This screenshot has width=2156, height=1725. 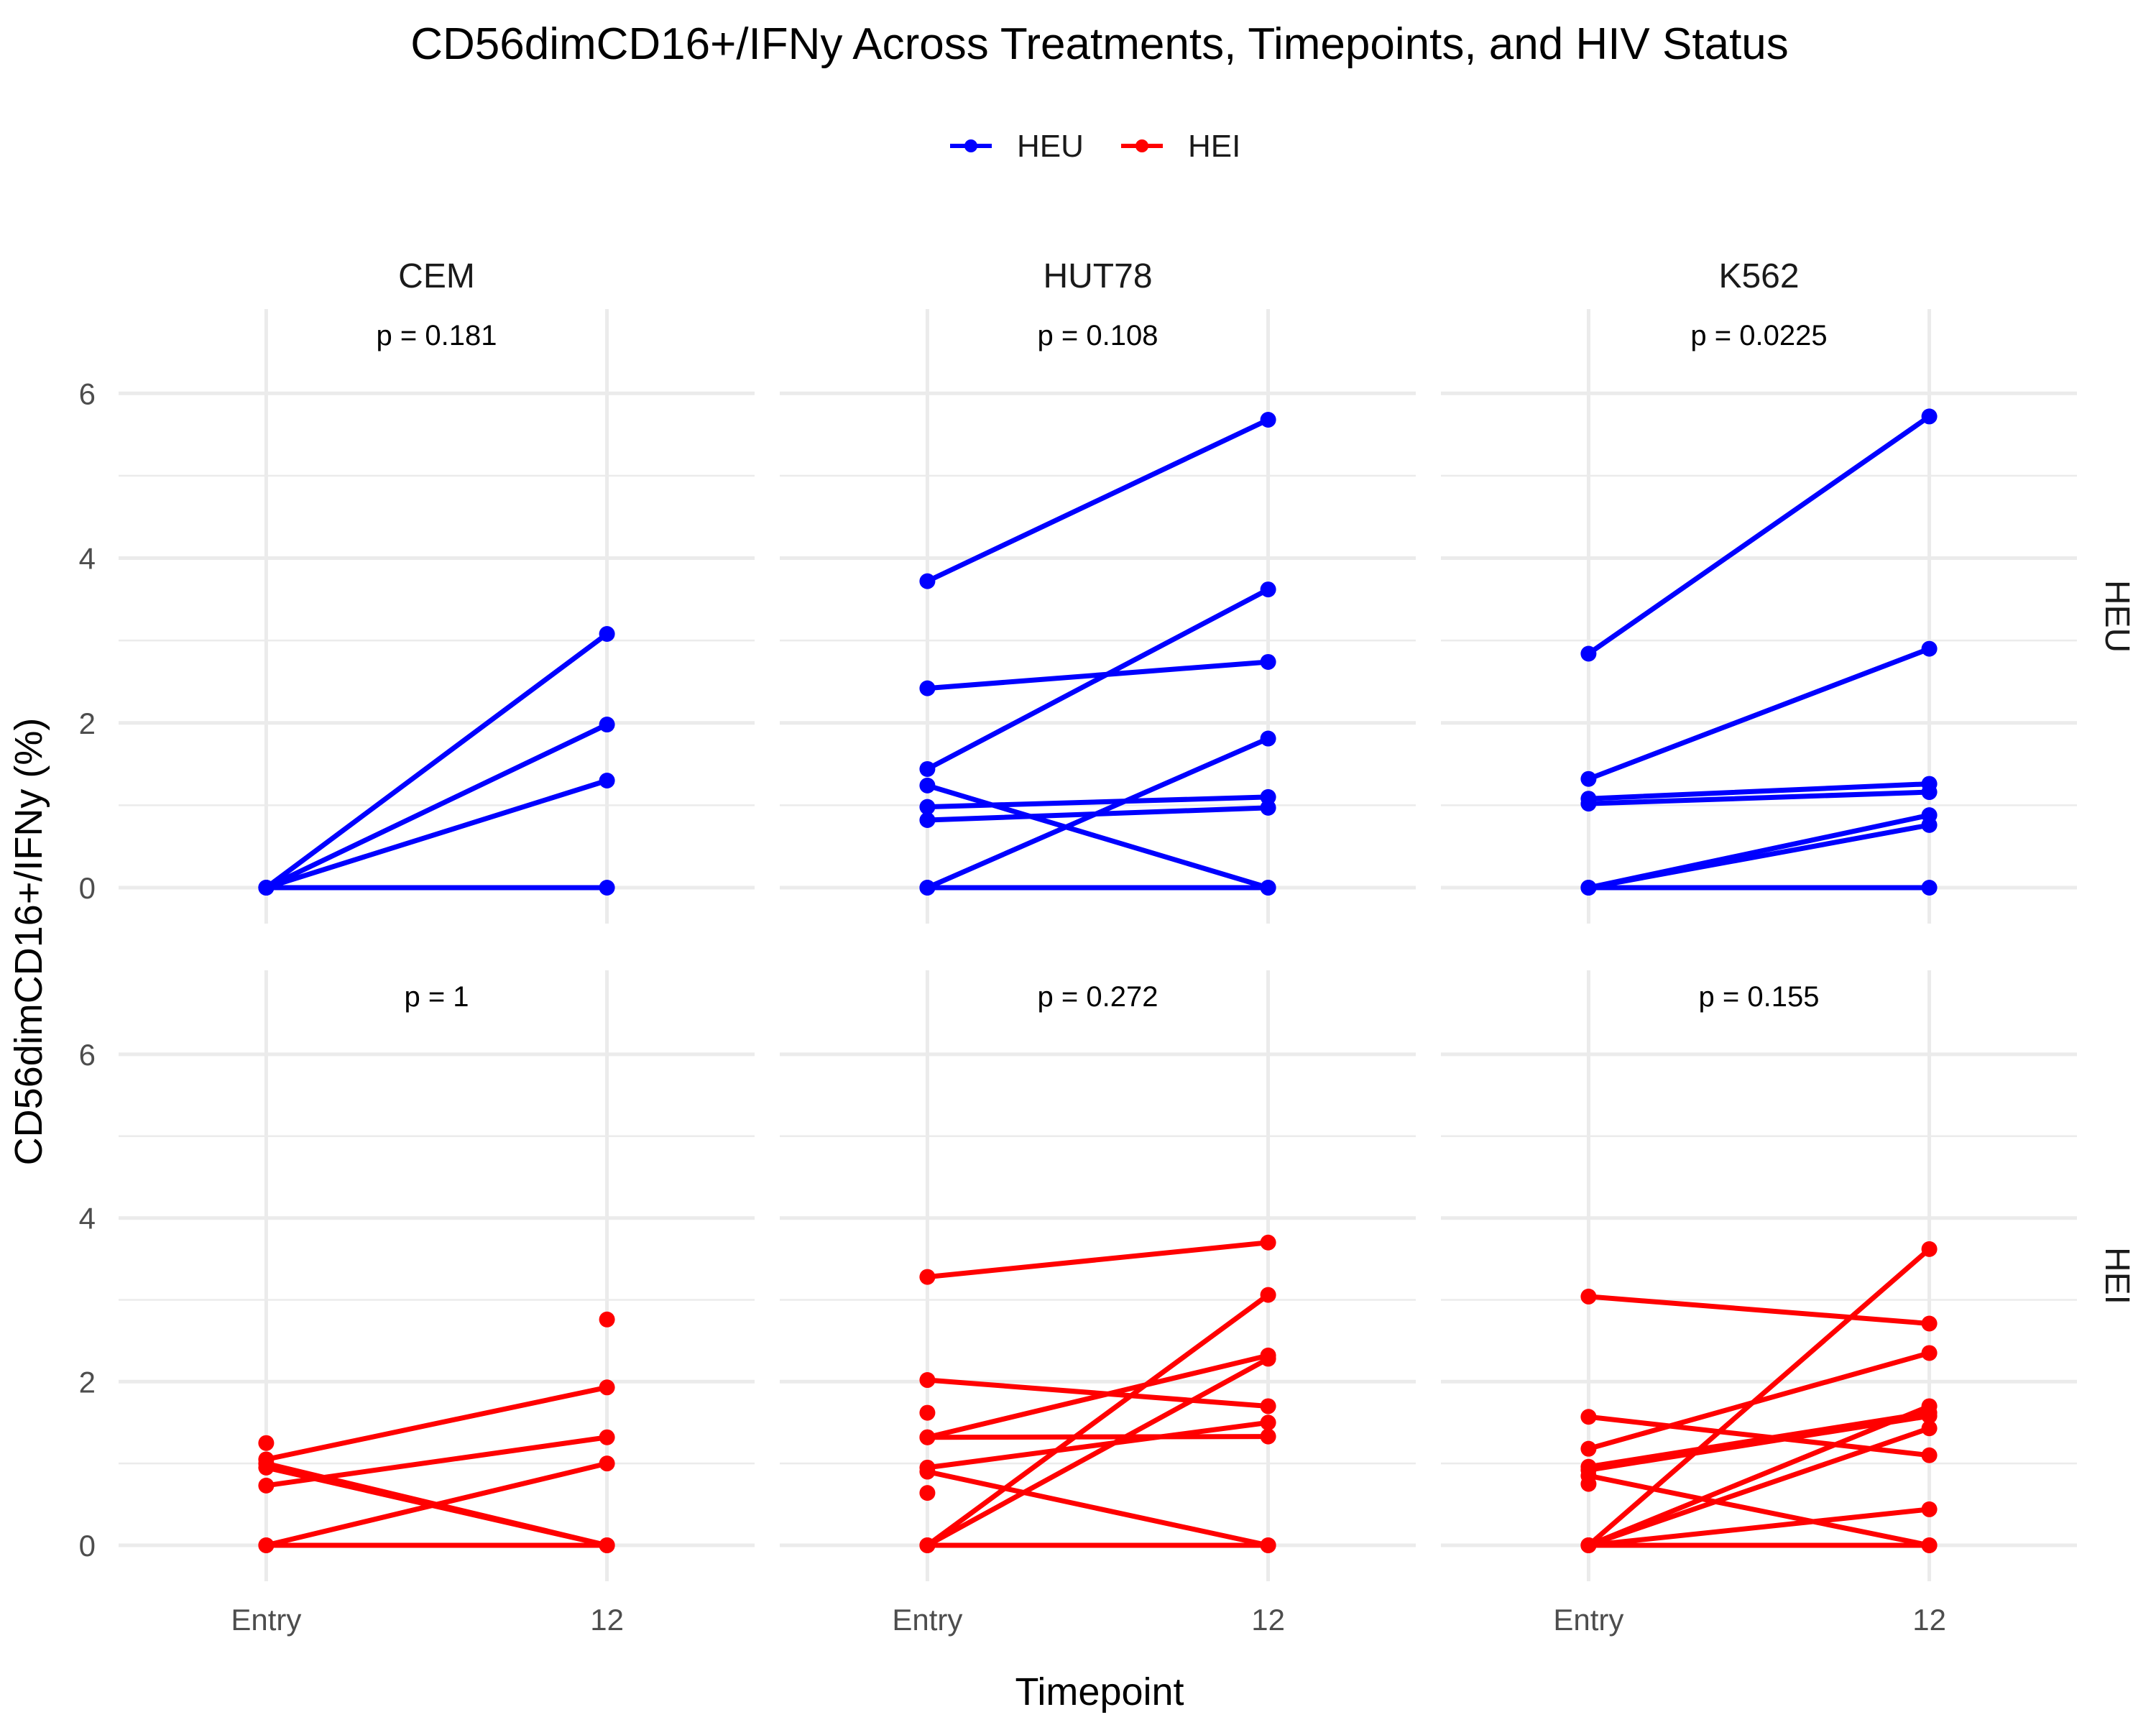 I want to click on y-tick-label: 2, so click(x=87, y=723).